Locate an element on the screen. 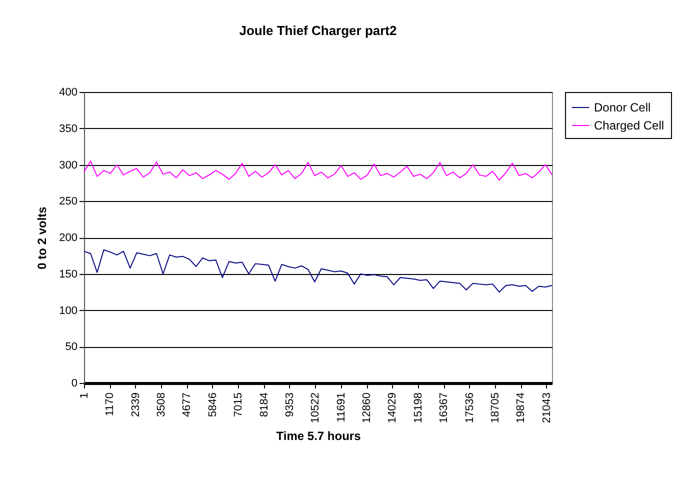 This screenshot has height=481, width=690. x-axis-title: Time 5.7 hours is located at coordinates (319, 436).